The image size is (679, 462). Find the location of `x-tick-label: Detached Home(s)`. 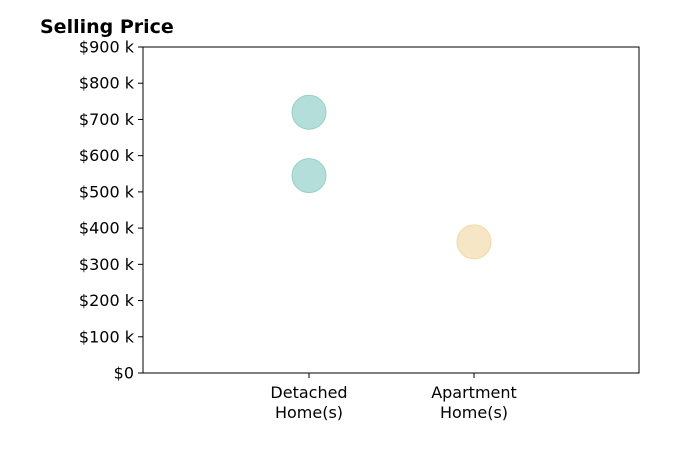

x-tick-label: Detached Home(s) is located at coordinates (308, 402).